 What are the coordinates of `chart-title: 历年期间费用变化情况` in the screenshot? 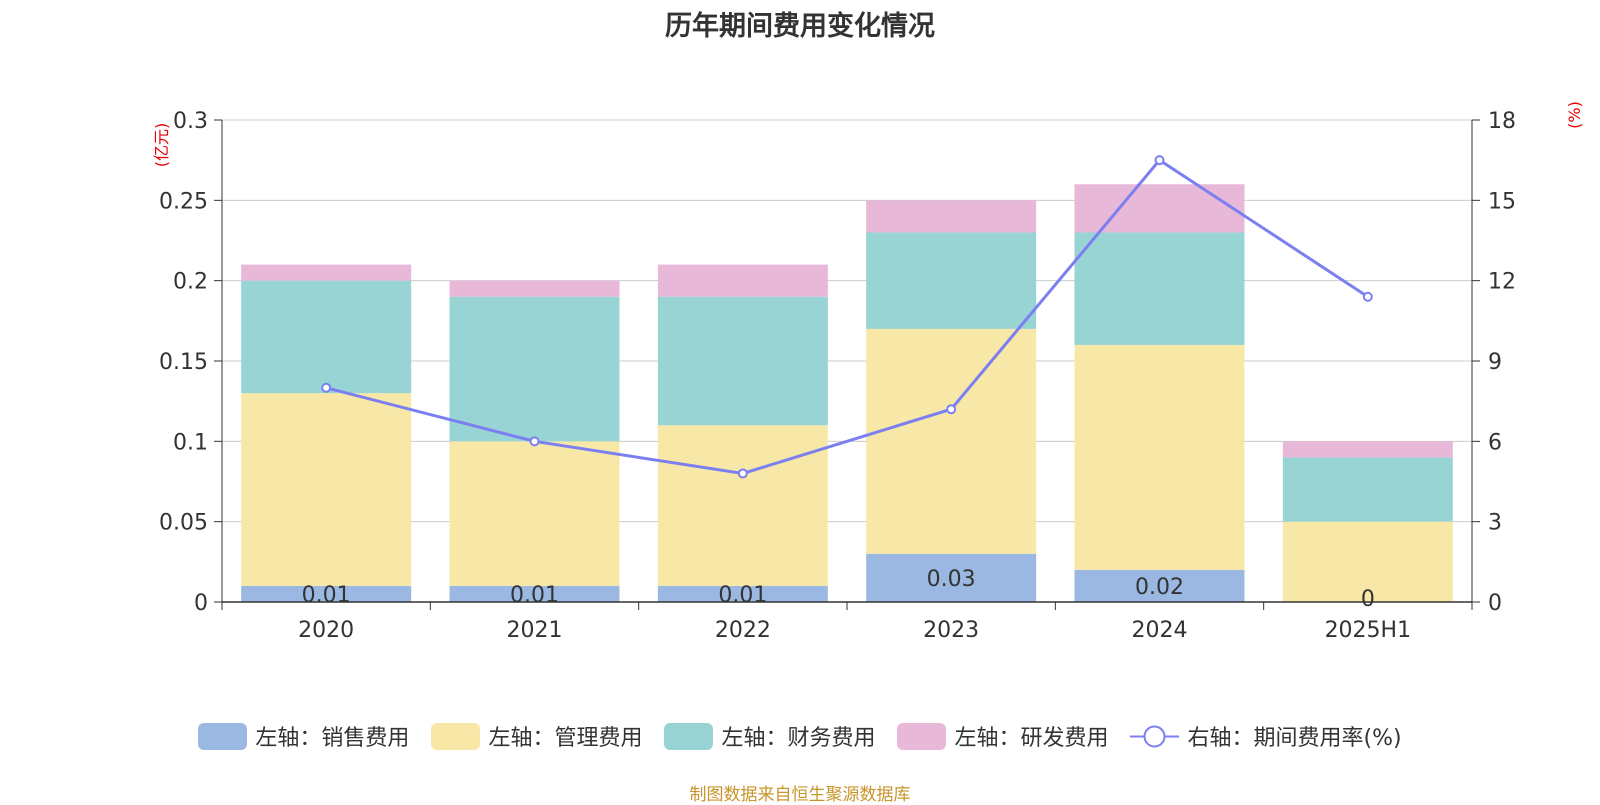 It's located at (800, 26).